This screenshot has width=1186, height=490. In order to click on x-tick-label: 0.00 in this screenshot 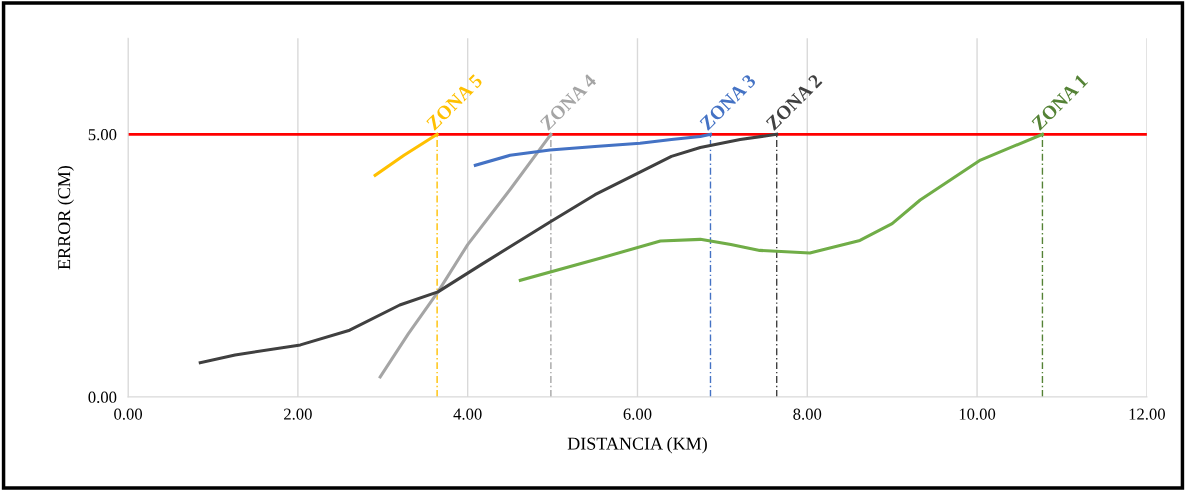, I will do `click(128, 414)`.